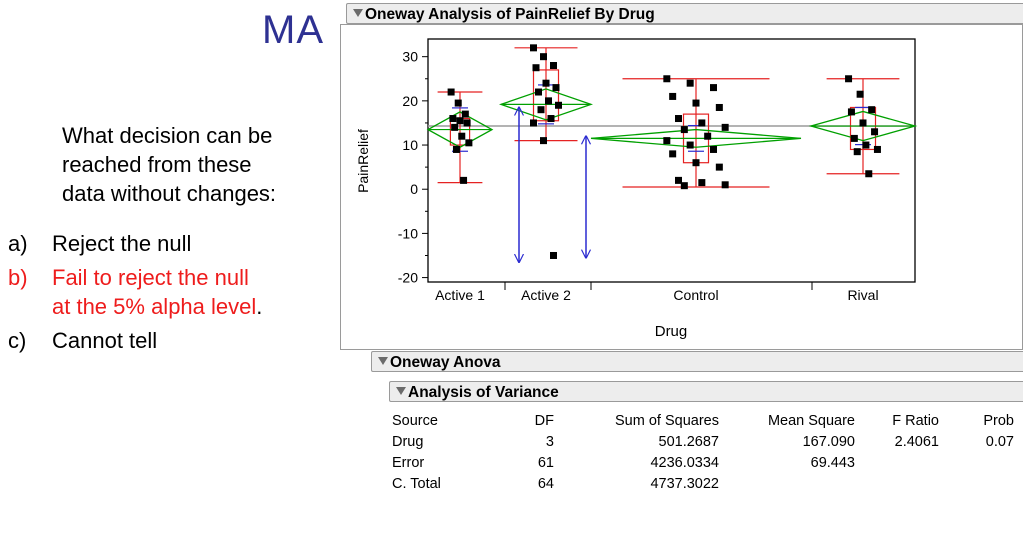 The width and height of the screenshot is (1023, 548). I want to click on y-tick-label: 30, so click(410, 57).